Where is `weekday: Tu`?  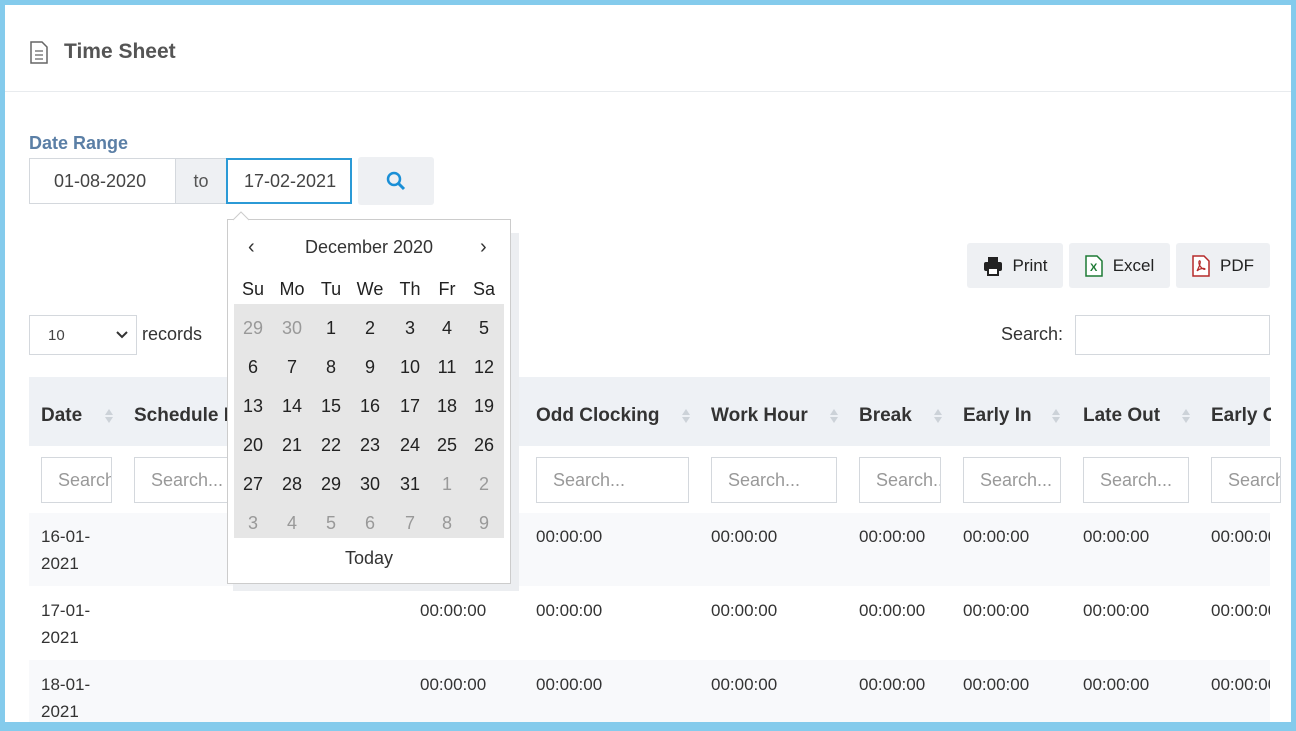 weekday: Tu is located at coordinates (331, 289).